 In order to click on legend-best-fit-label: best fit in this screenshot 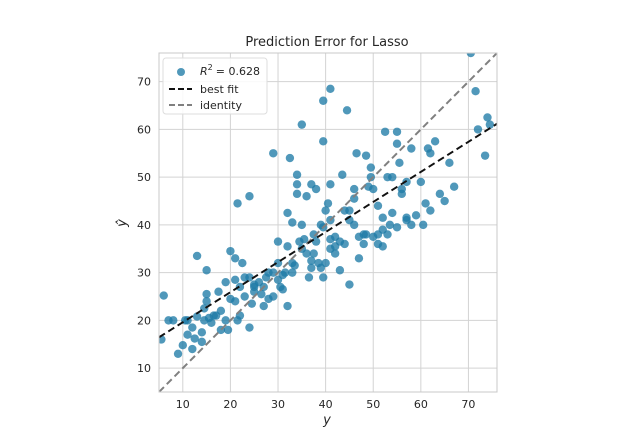, I will do `click(219, 89)`.